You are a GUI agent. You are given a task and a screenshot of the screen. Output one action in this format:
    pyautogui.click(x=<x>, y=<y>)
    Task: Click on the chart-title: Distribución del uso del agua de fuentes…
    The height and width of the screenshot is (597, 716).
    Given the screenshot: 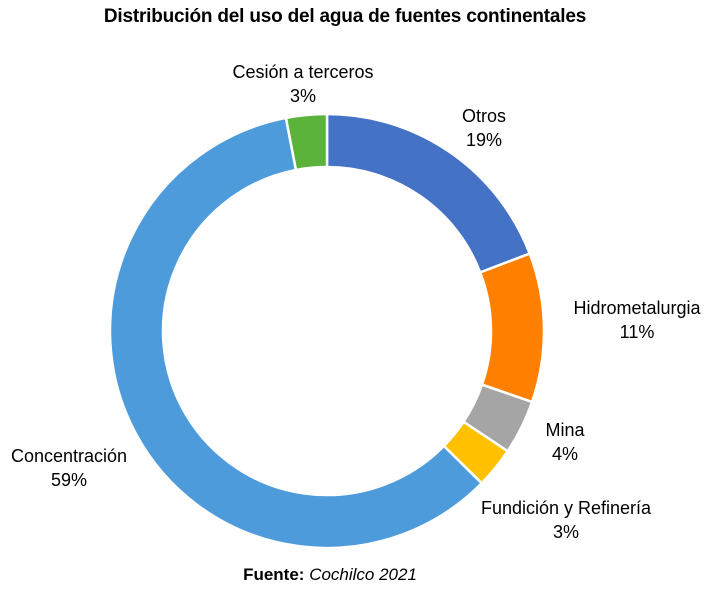 What is the action you would take?
    pyautogui.click(x=345, y=16)
    